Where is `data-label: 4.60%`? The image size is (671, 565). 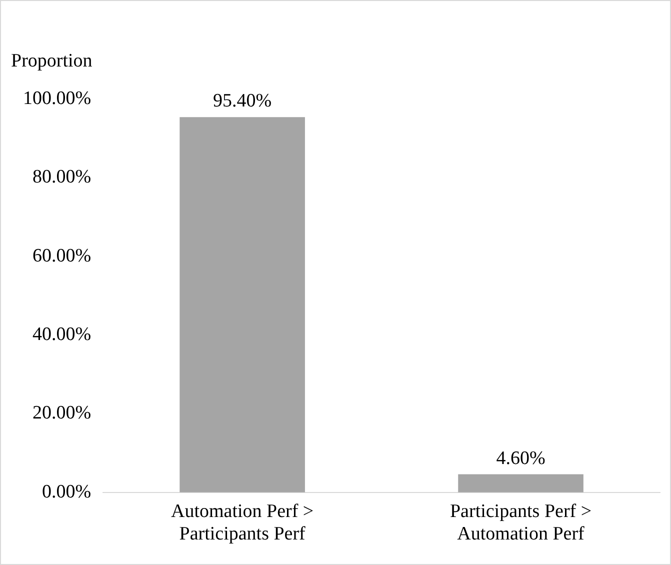
data-label: 4.60% is located at coordinates (521, 458).